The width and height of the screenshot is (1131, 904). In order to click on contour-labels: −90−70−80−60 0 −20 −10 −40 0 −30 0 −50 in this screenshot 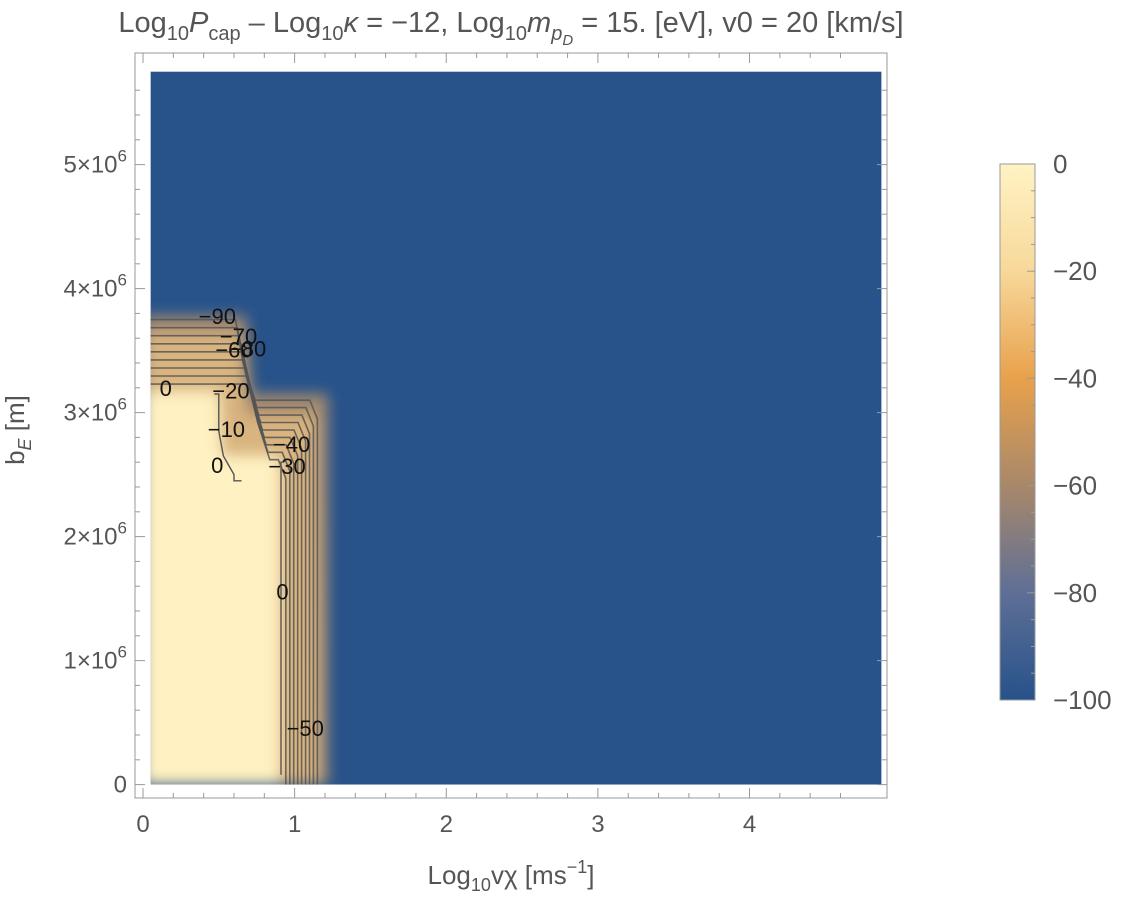, I will do `click(242, 522)`.